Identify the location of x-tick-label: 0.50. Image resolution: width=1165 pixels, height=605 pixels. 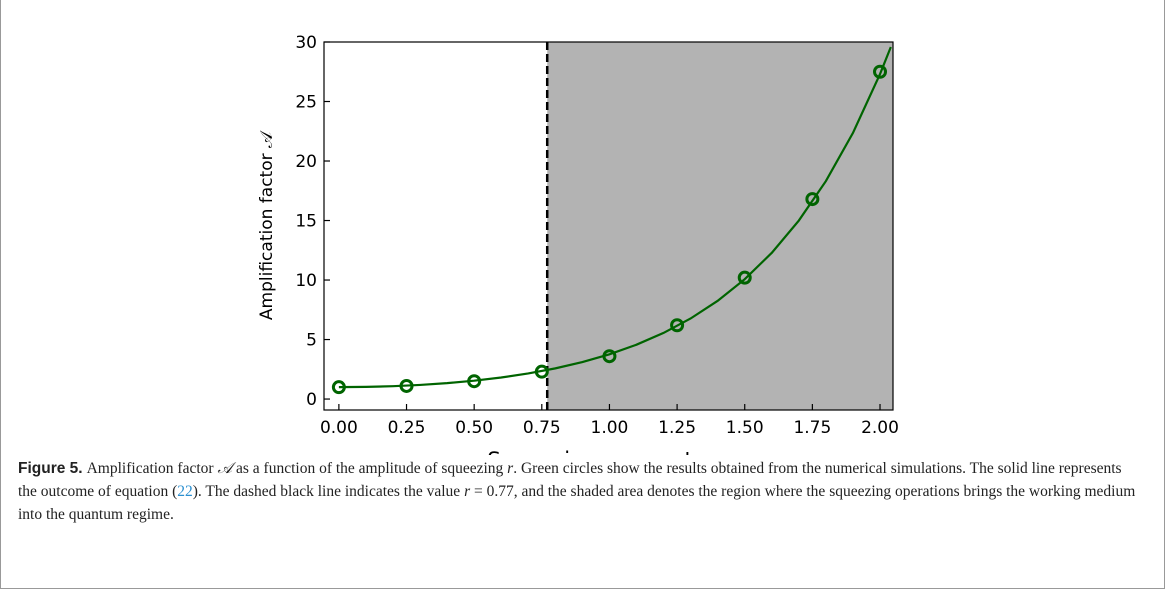
(474, 428).